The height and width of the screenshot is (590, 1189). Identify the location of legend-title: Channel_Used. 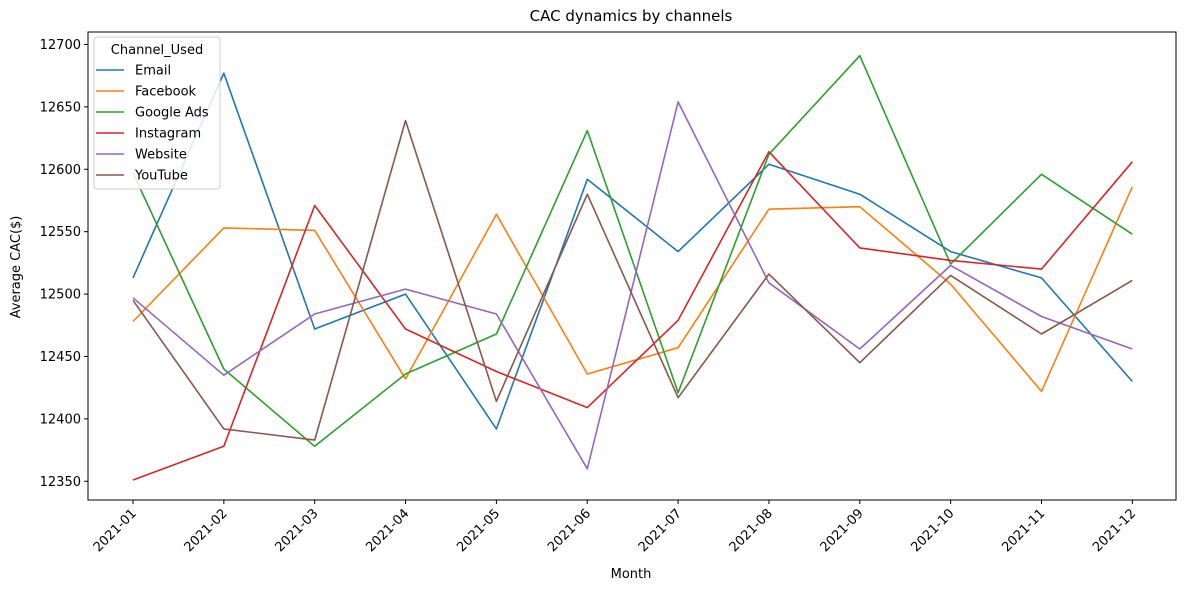
(157, 50).